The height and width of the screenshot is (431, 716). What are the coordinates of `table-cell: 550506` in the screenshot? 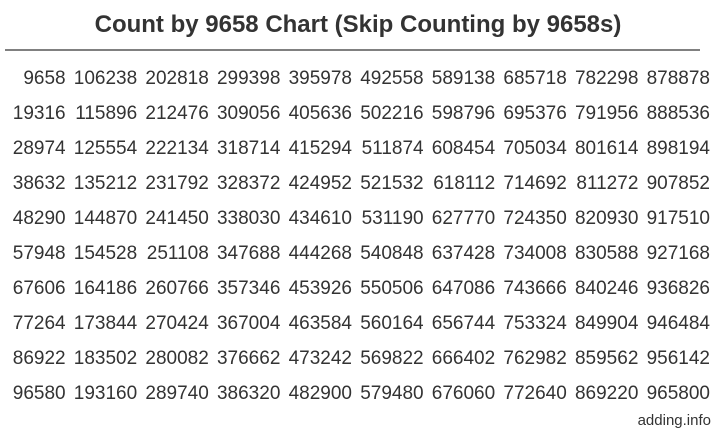 It's located at (392, 288).